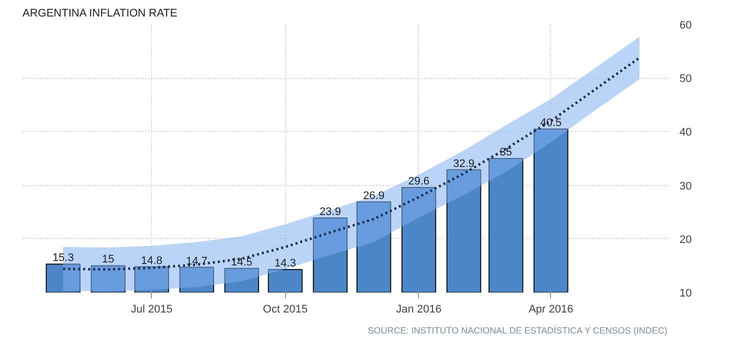 This screenshot has width=730, height=340. Describe the element at coordinates (151, 260) in the screenshot. I see `data-label: 14.8` at that location.